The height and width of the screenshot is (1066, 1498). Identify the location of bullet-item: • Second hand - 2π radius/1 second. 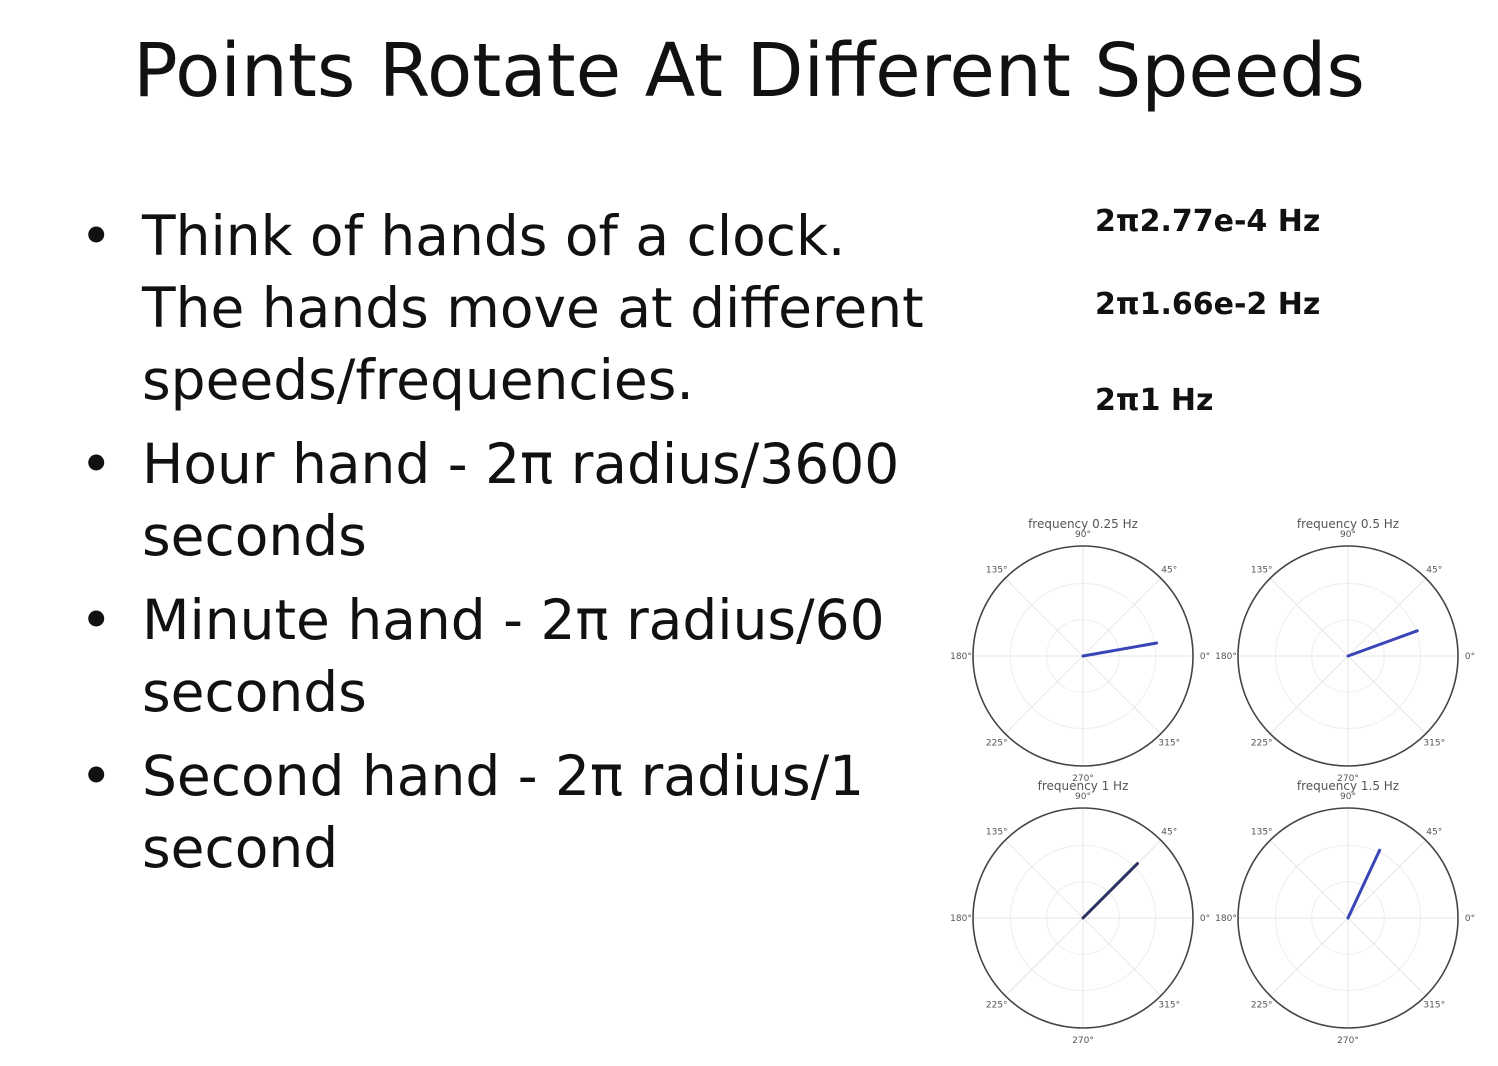
(510, 812).